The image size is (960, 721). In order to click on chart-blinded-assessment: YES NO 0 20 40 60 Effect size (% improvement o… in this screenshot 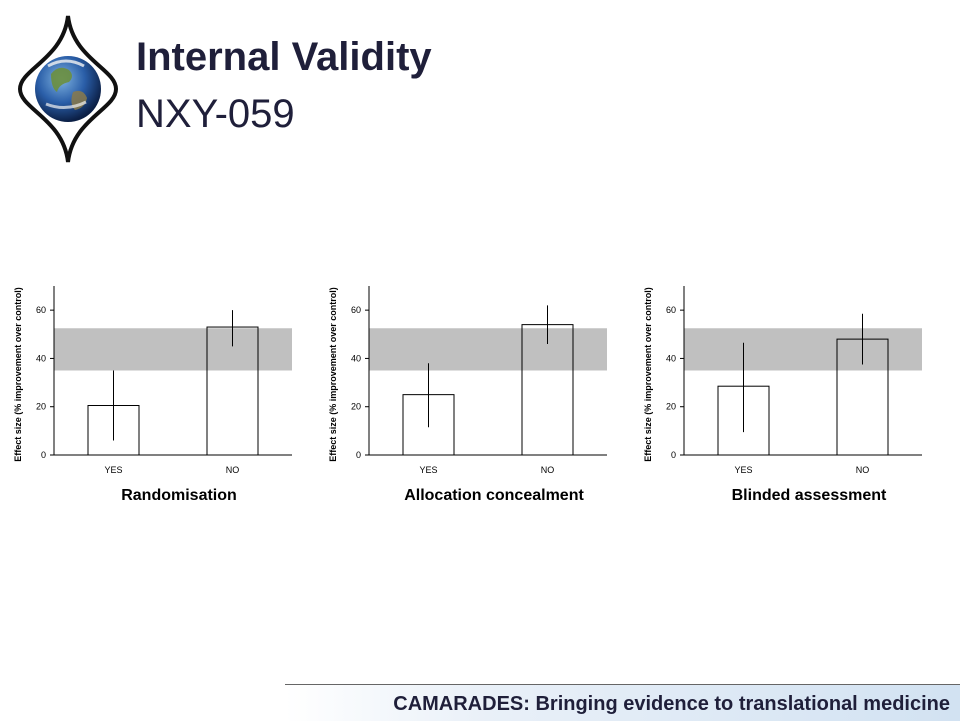, I will do `click(798, 375)`.